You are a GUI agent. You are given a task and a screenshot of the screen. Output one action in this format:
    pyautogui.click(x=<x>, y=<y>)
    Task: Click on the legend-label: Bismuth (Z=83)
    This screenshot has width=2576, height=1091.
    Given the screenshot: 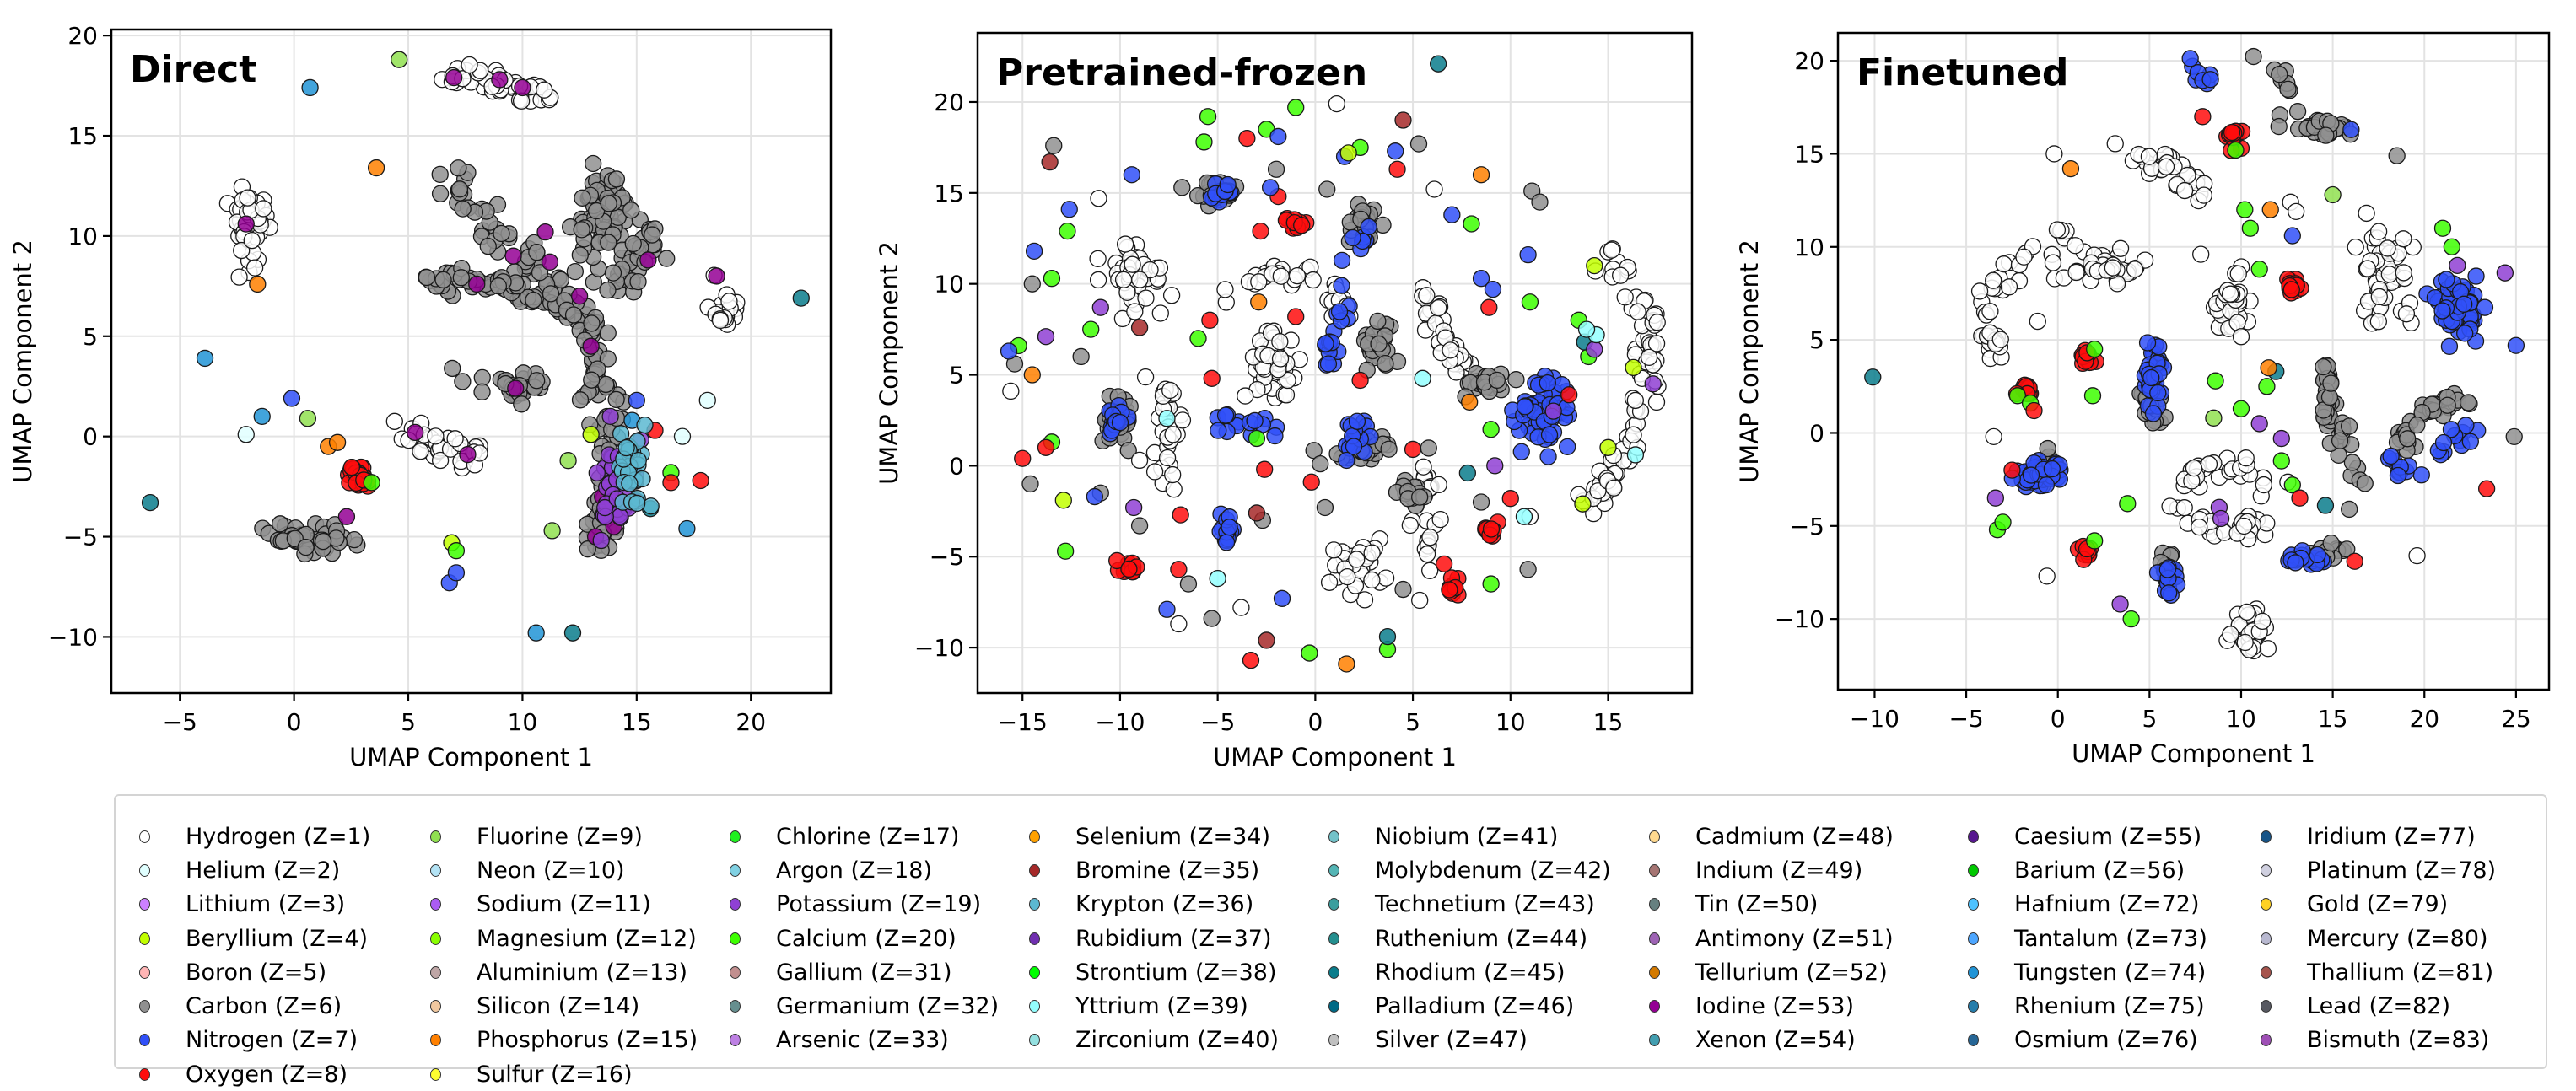 What is the action you would take?
    pyautogui.click(x=2398, y=1040)
    